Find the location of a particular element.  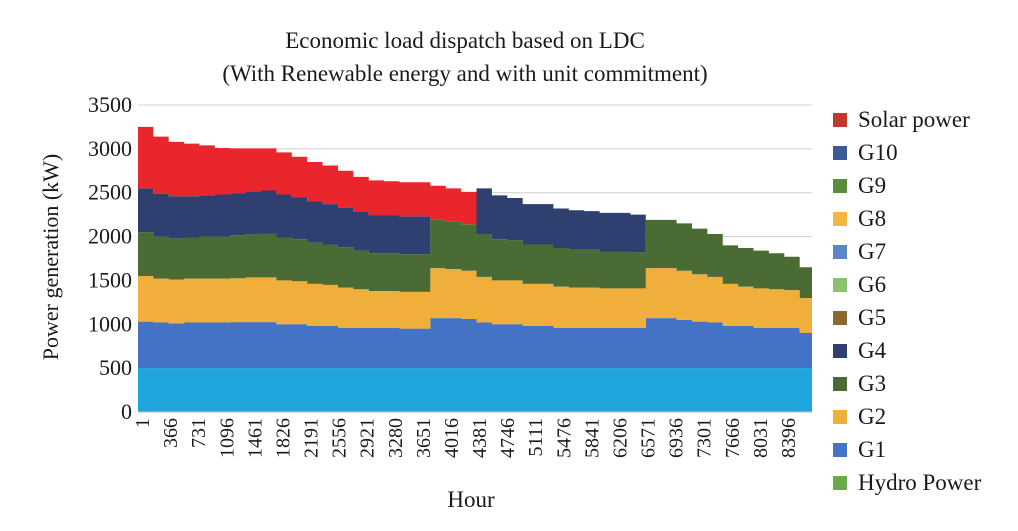

x-tick-label: 8396 is located at coordinates (789, 438).